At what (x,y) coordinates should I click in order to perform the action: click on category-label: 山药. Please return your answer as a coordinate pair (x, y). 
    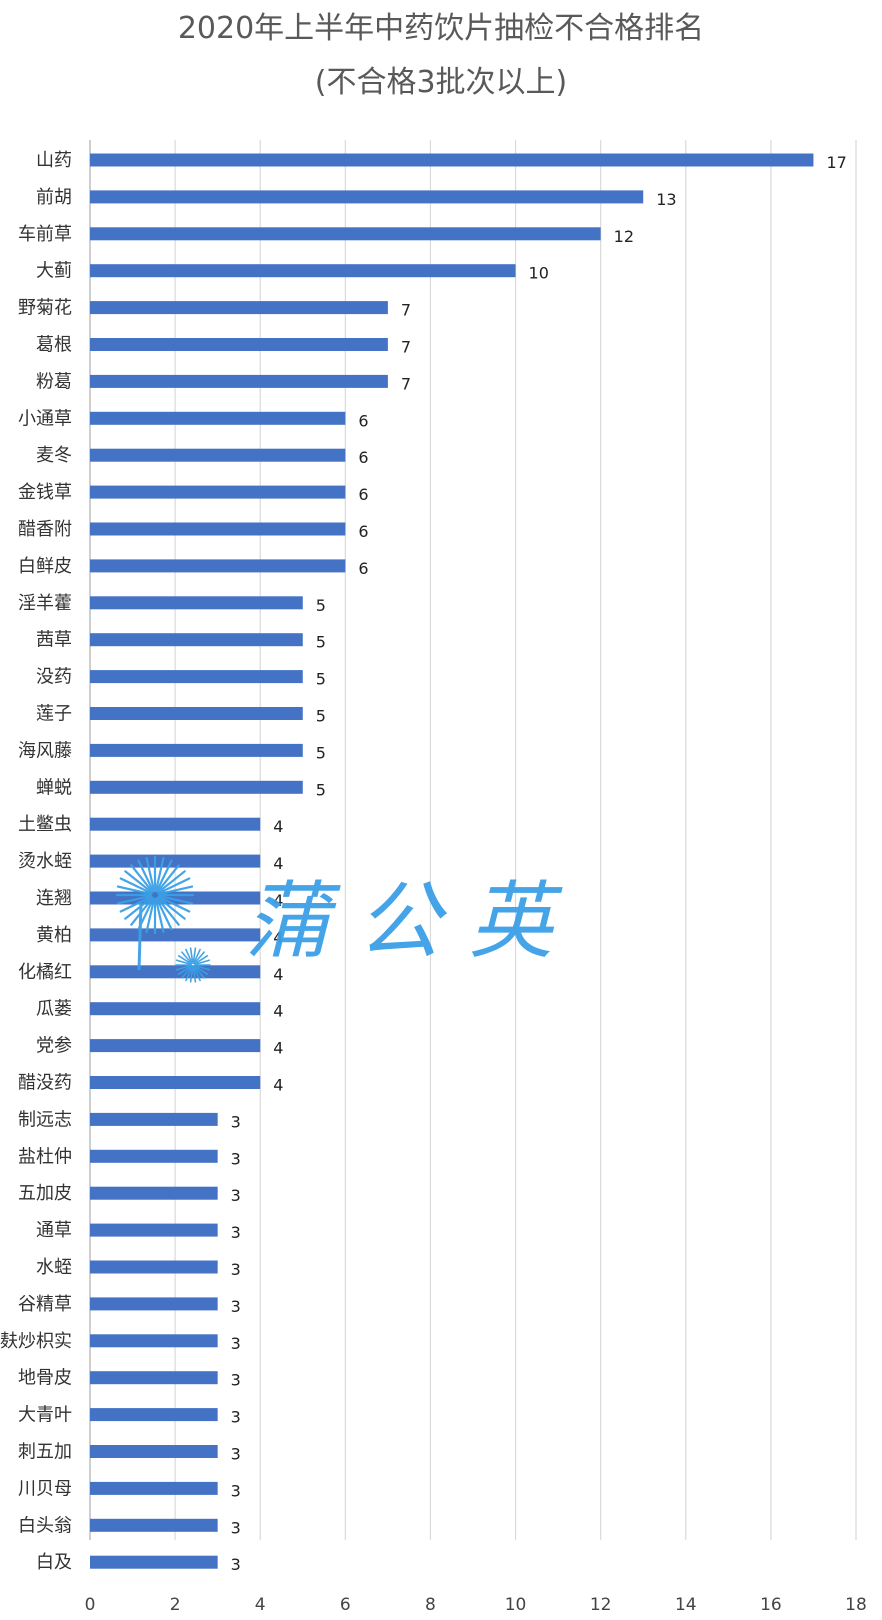
    Looking at the image, I should click on (54, 160).